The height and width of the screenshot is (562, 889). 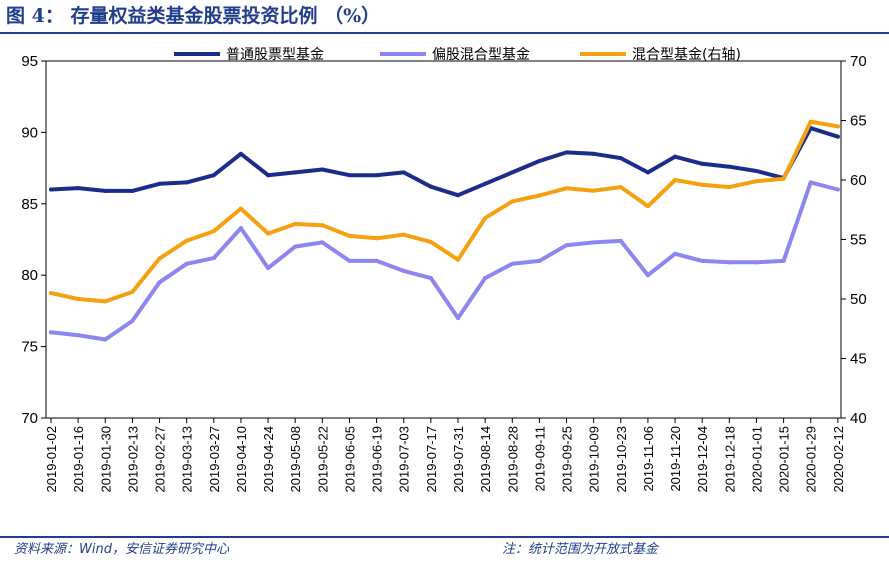 I want to click on right-tick-label: 45, so click(x=858, y=359).